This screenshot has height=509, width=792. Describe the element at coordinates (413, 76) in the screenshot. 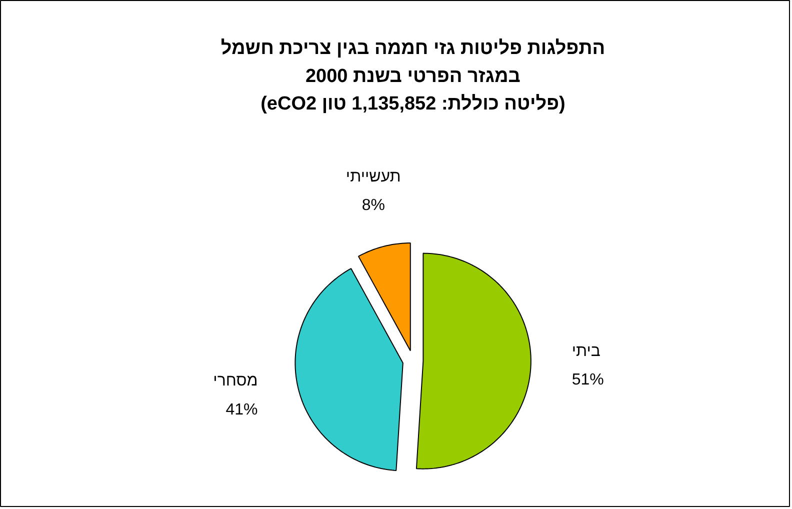

I see `chart-title: התפלגות פליטות גזי חממה בגין צריכת חשמל במגזר הפרטי בשנת 2000 (פליטה כוללת: 1,135,852 טון eCO2)` at that location.